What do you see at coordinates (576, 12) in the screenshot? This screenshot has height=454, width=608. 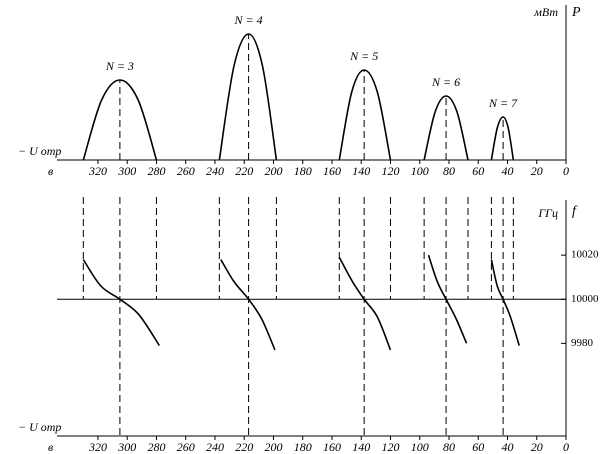 I see `y-axis-label: P` at bounding box center [576, 12].